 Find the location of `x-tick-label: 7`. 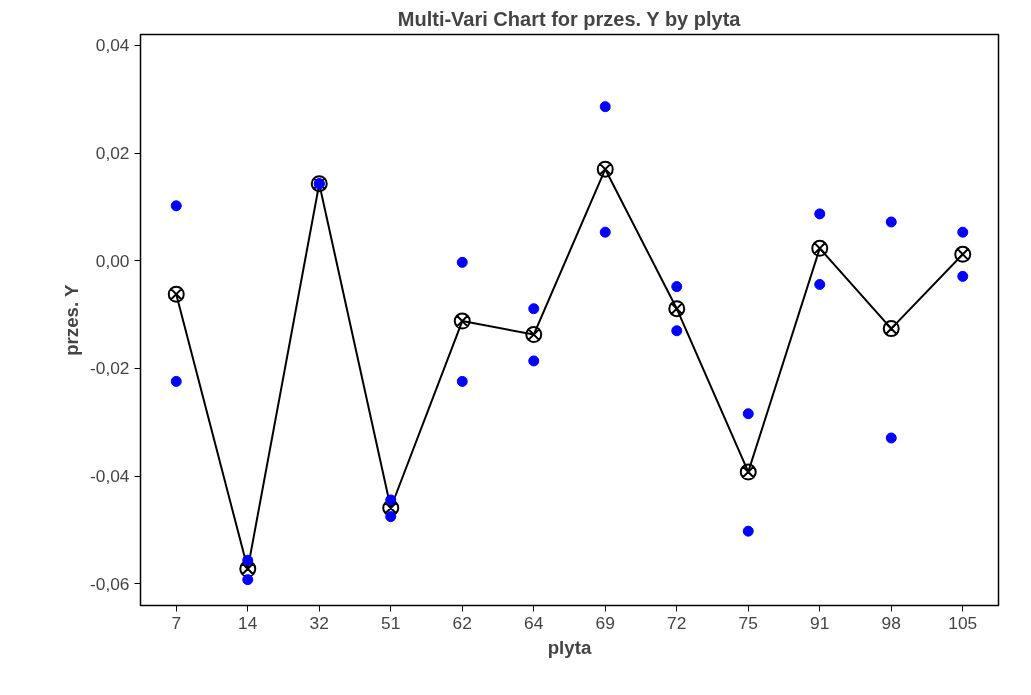

x-tick-label: 7 is located at coordinates (176, 622).